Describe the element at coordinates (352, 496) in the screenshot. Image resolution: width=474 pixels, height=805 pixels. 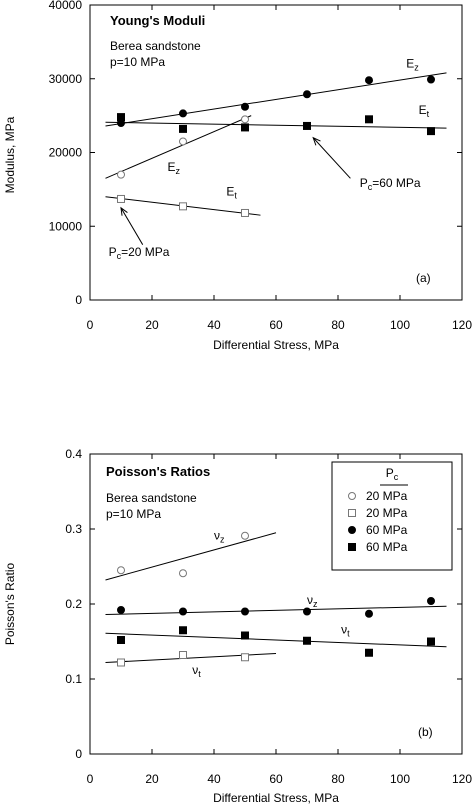
I see `legend-marker-open-circle` at that location.